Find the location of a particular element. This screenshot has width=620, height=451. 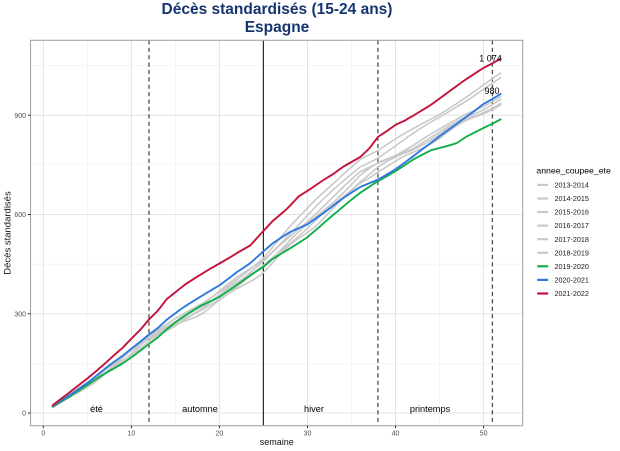

svg-text: 2016-2017 is located at coordinates (572, 225).